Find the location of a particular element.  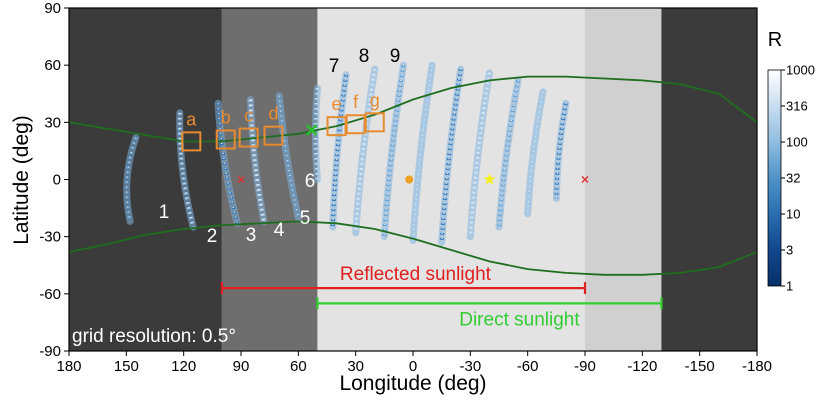

x-tick-label-60: 60 is located at coordinates (298, 366).